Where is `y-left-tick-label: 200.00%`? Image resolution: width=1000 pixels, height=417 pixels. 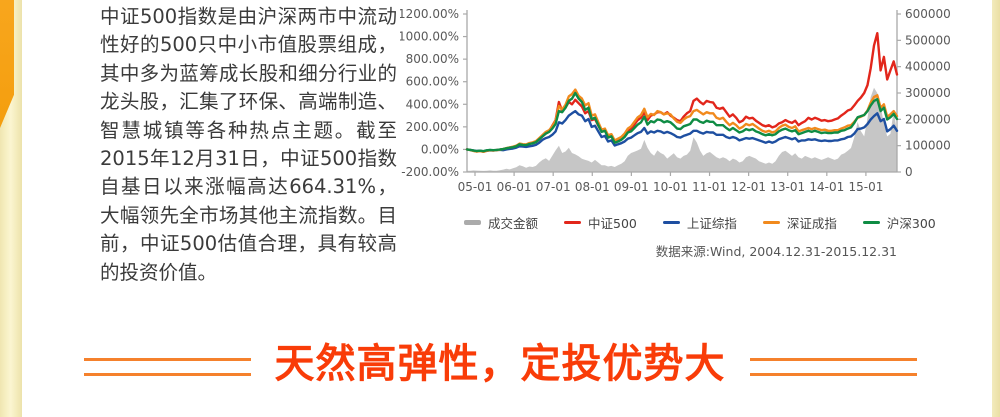 y-left-tick-label: 200.00% is located at coordinates (432, 127).